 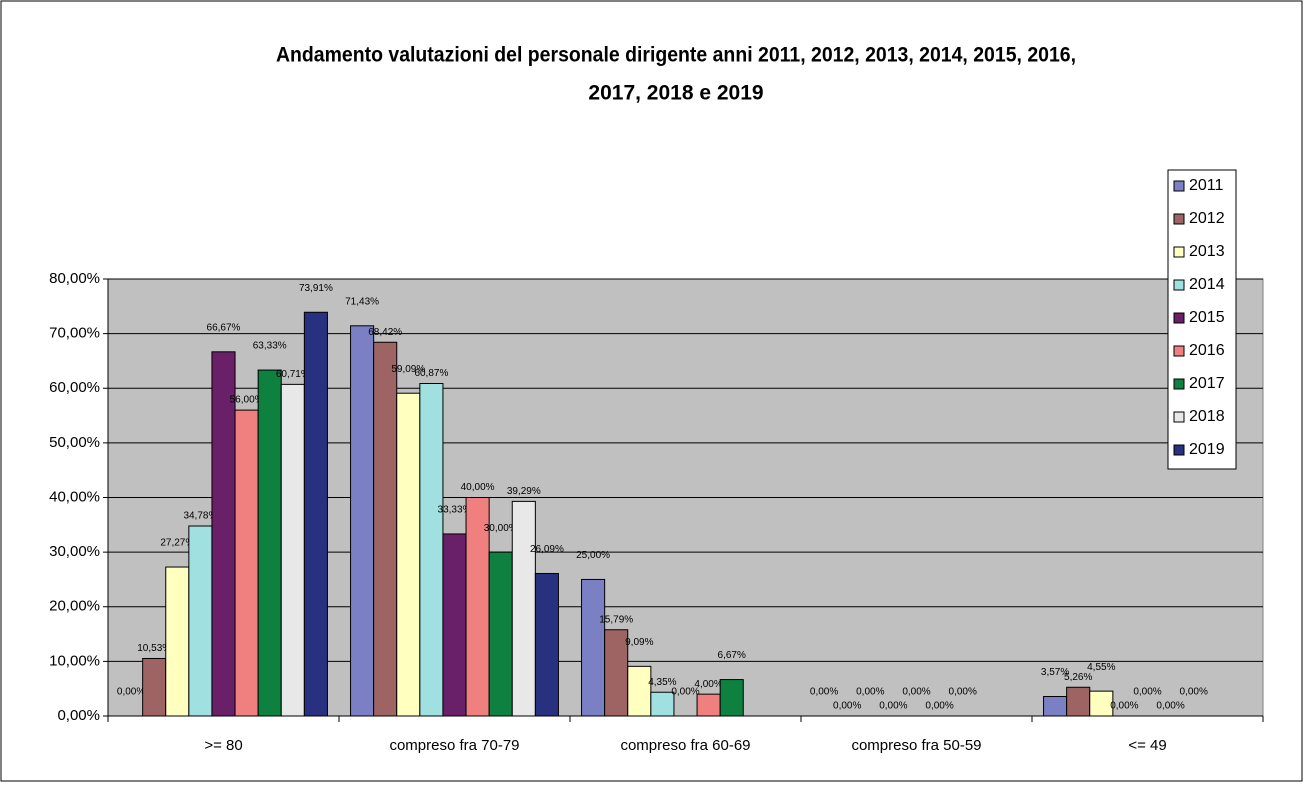 I want to click on data-label: 15,79%, so click(x=616, y=619).